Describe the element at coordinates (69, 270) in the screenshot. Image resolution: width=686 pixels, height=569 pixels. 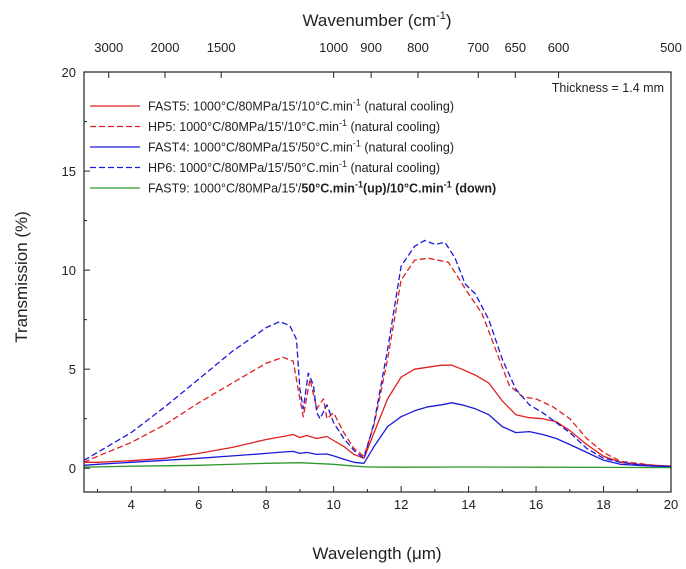
I see `y-tick-label: 10` at that location.